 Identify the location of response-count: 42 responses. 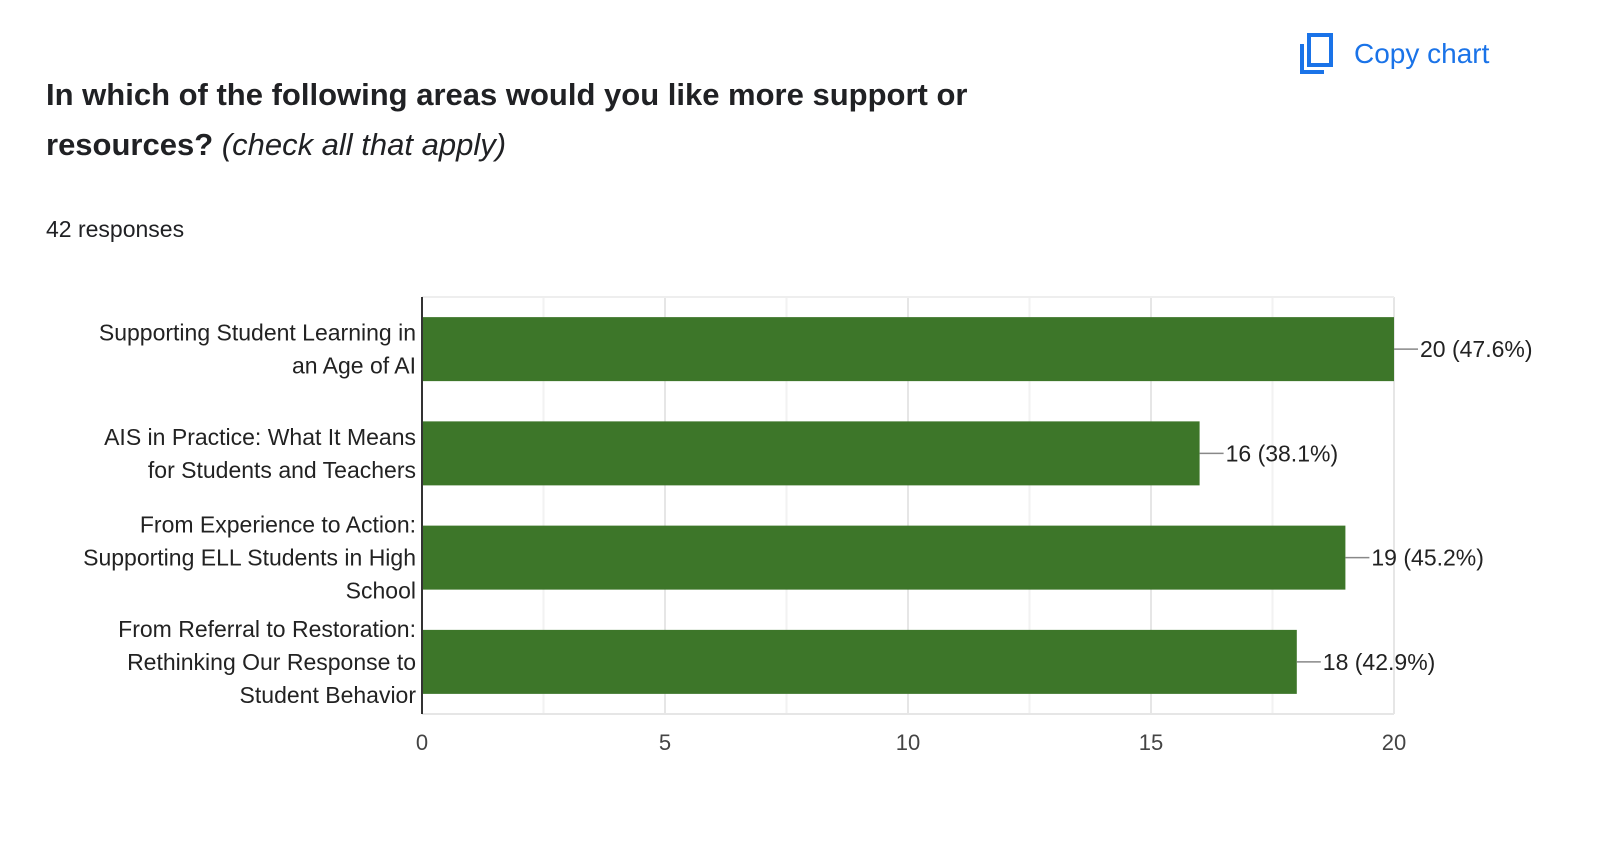
(115, 229).